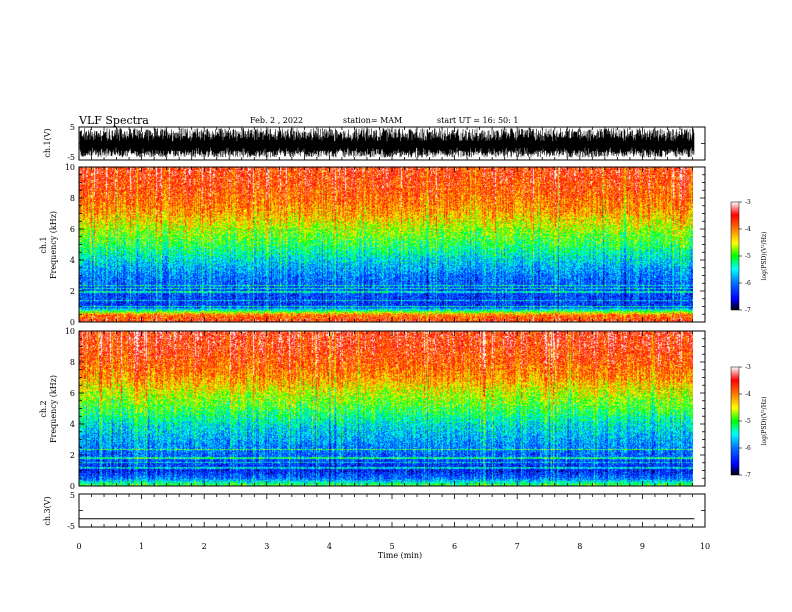 Image resolution: width=792 pixels, height=612 pixels. What do you see at coordinates (372, 120) in the screenshot?
I see `station-label: station= MAM` at bounding box center [372, 120].